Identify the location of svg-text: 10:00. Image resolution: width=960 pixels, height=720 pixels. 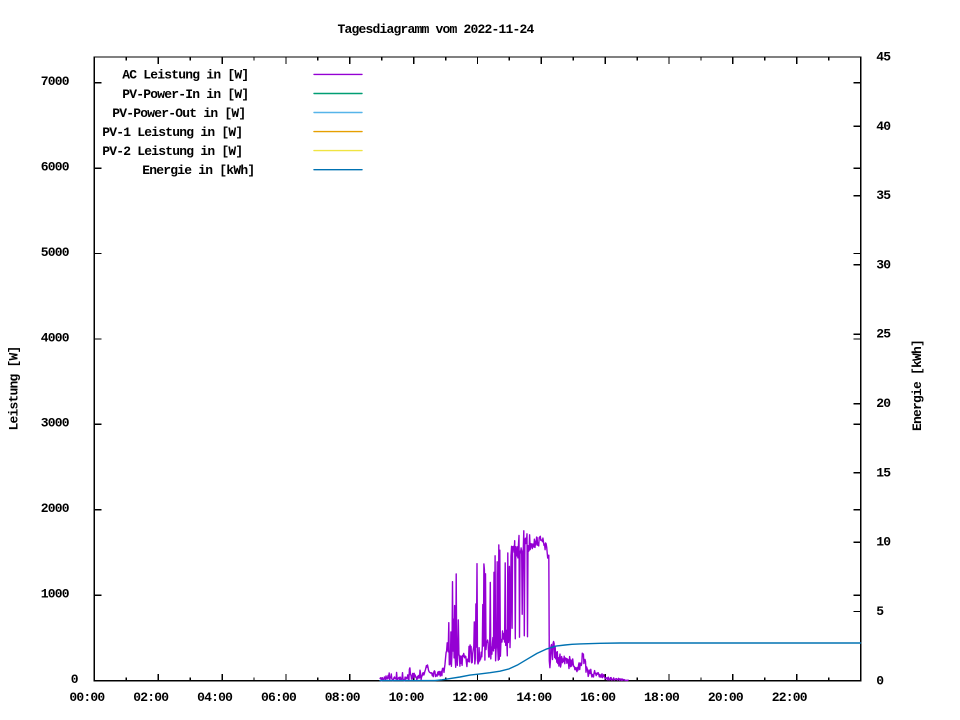
(407, 697).